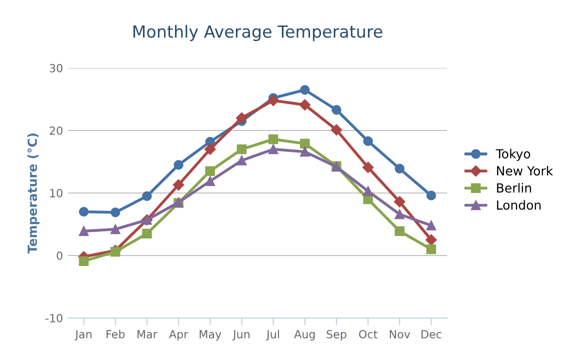  What do you see at coordinates (272, 335) in the screenshot?
I see `x-tick-label: Jul` at bounding box center [272, 335].